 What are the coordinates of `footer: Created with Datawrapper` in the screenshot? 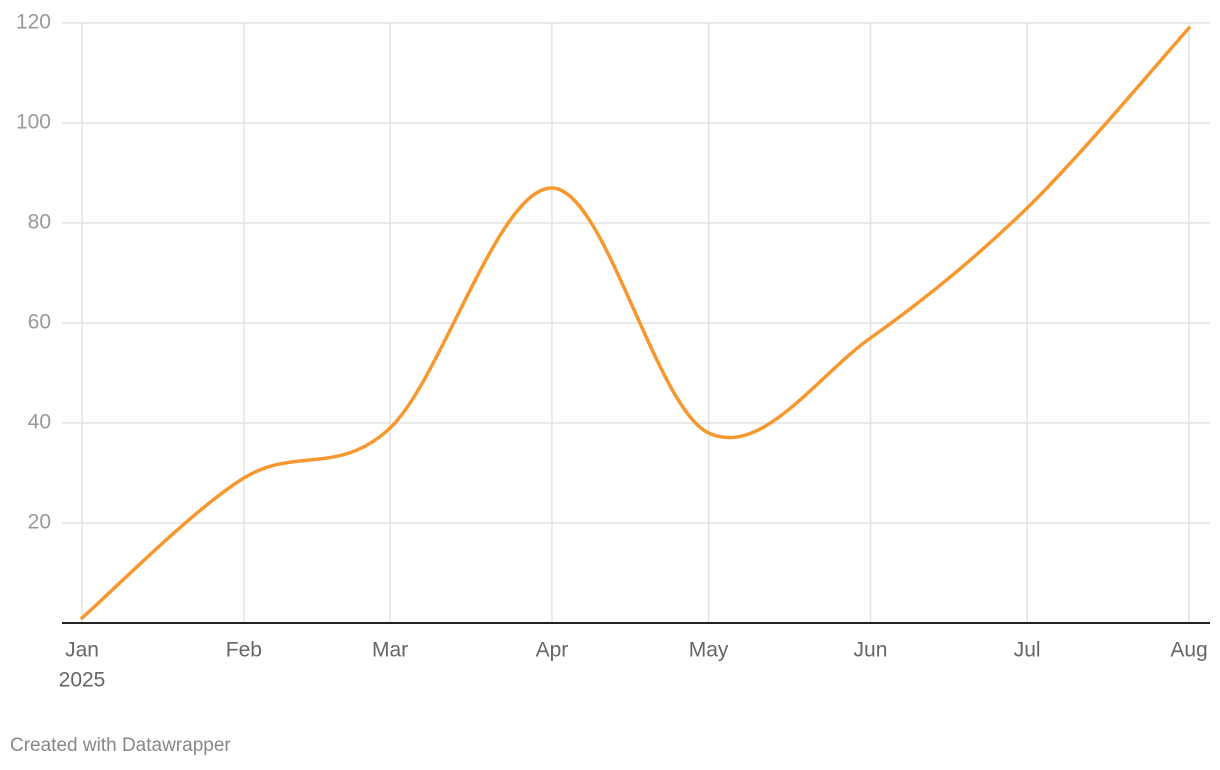 It's located at (120, 745).